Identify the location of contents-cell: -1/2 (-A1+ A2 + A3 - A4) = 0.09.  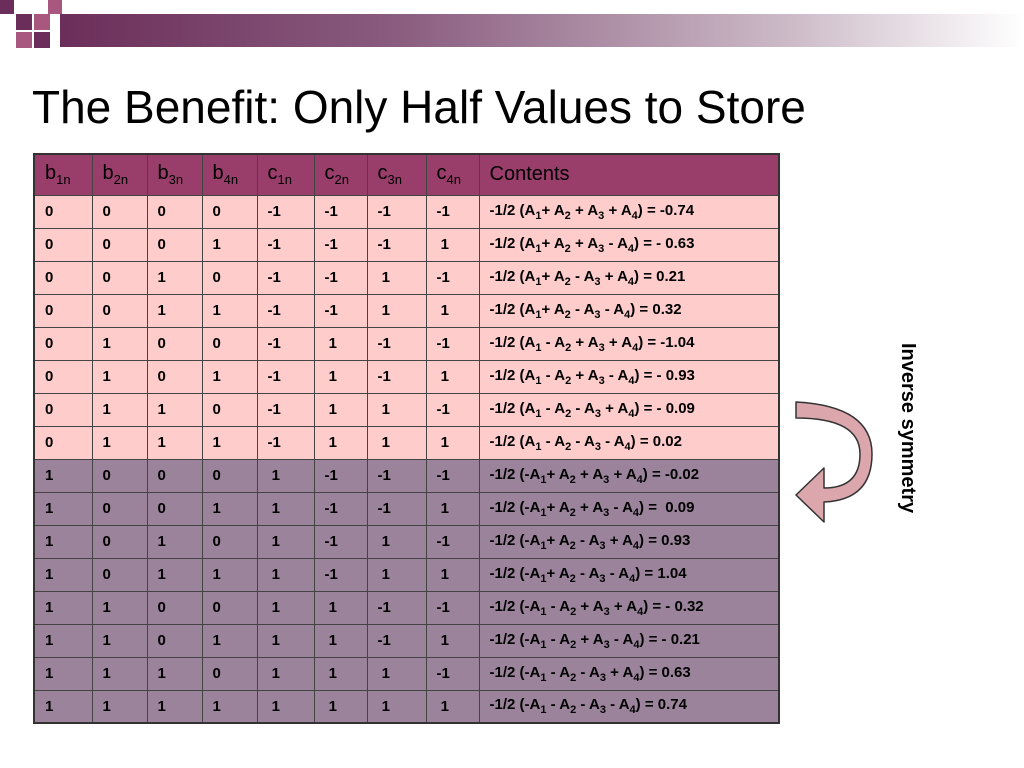
(629, 508).